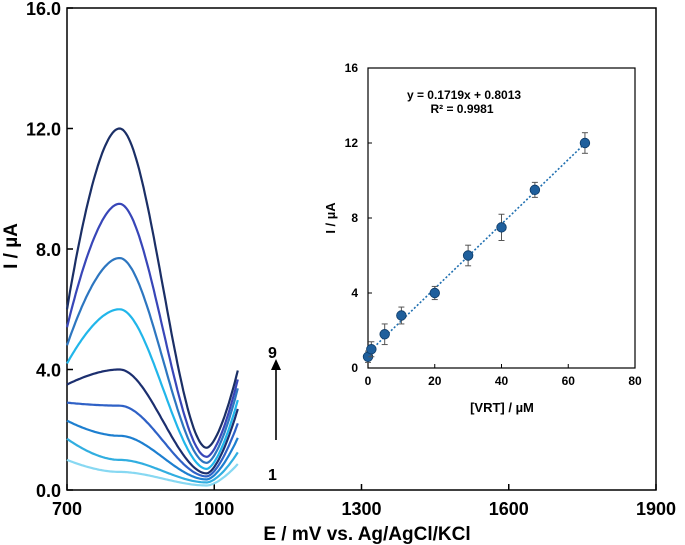 This screenshot has width=685, height=545. What do you see at coordinates (354, 218) in the screenshot?
I see `inset-y-tick-label: 8` at bounding box center [354, 218].